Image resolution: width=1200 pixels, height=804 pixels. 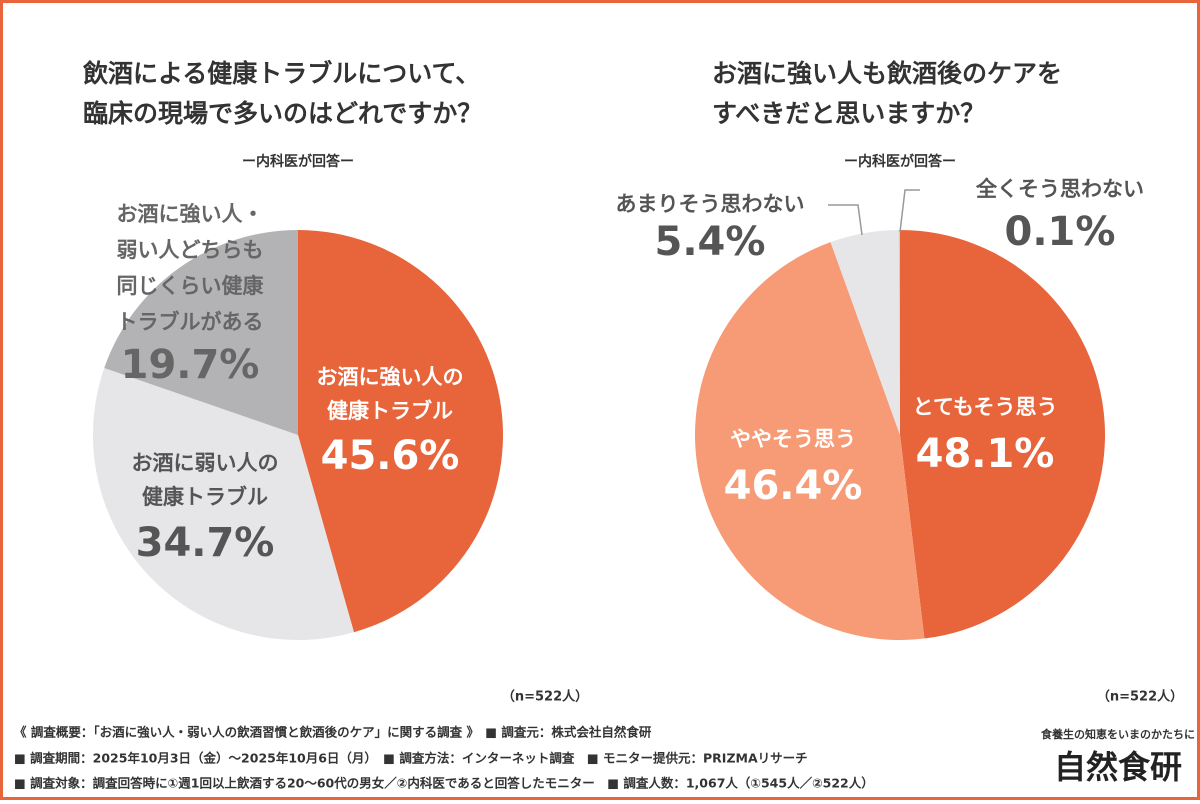 What do you see at coordinates (1060, 232) in the screenshot?
I see `slice-value-label: 0.1%` at bounding box center [1060, 232].